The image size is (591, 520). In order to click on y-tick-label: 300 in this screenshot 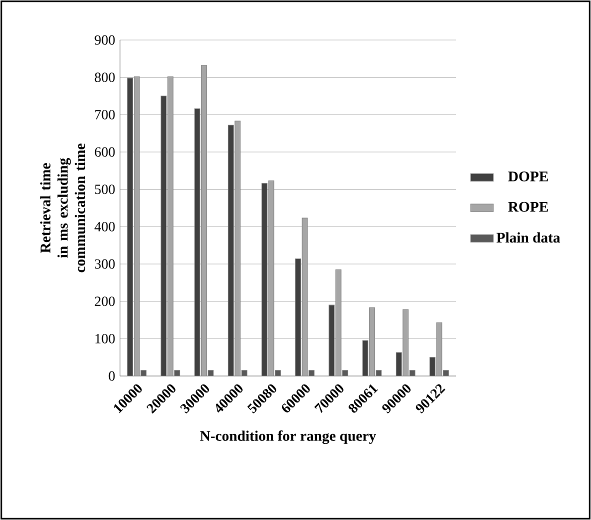, I will do `click(104, 264)`.